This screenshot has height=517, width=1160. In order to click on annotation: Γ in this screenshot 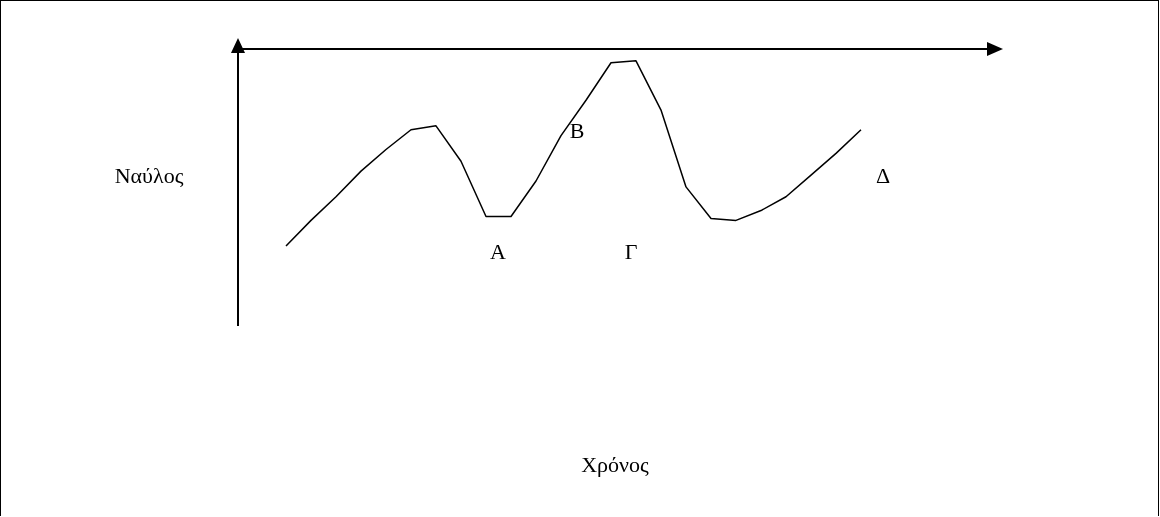, I will do `click(631, 251)`.